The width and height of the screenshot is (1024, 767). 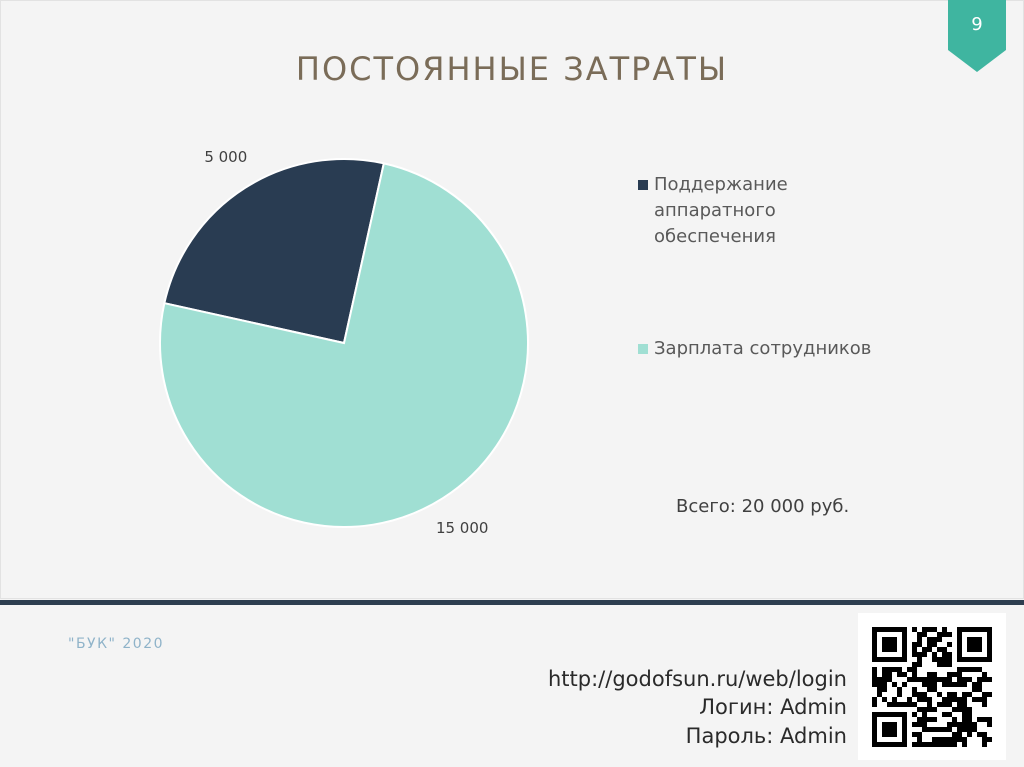 I want to click on qr-pattern, so click(x=932, y=687).